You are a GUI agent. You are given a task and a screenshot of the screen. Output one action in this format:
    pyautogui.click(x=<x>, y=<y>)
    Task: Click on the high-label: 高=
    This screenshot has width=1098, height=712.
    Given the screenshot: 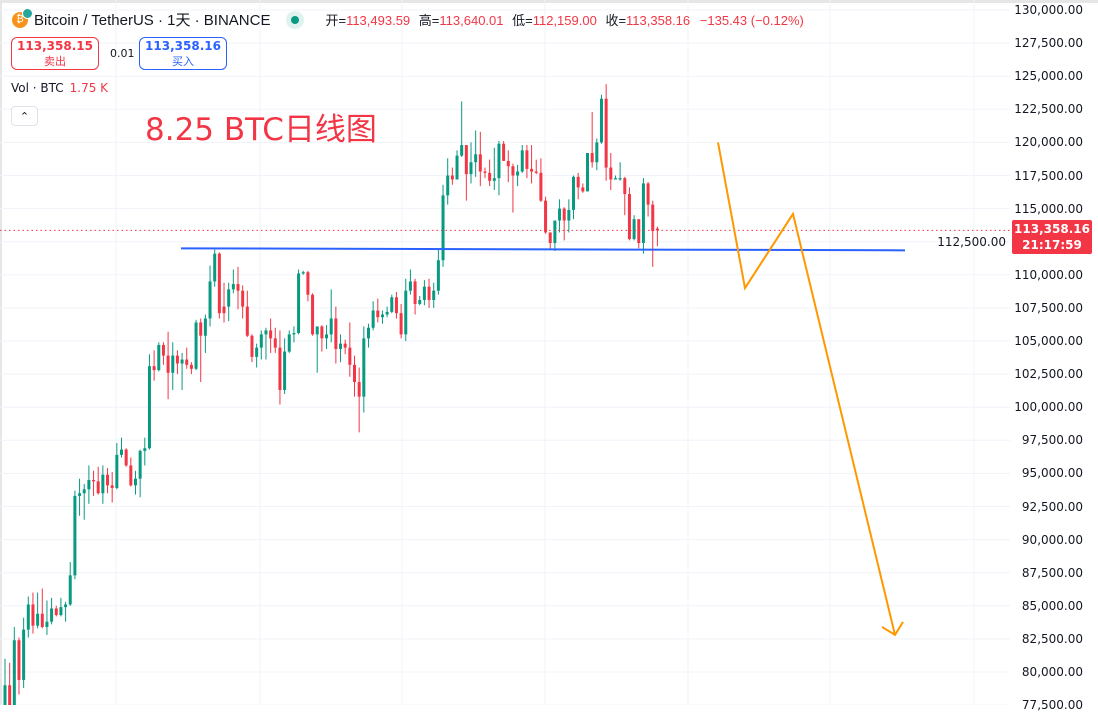 What is the action you would take?
    pyautogui.click(x=429, y=20)
    